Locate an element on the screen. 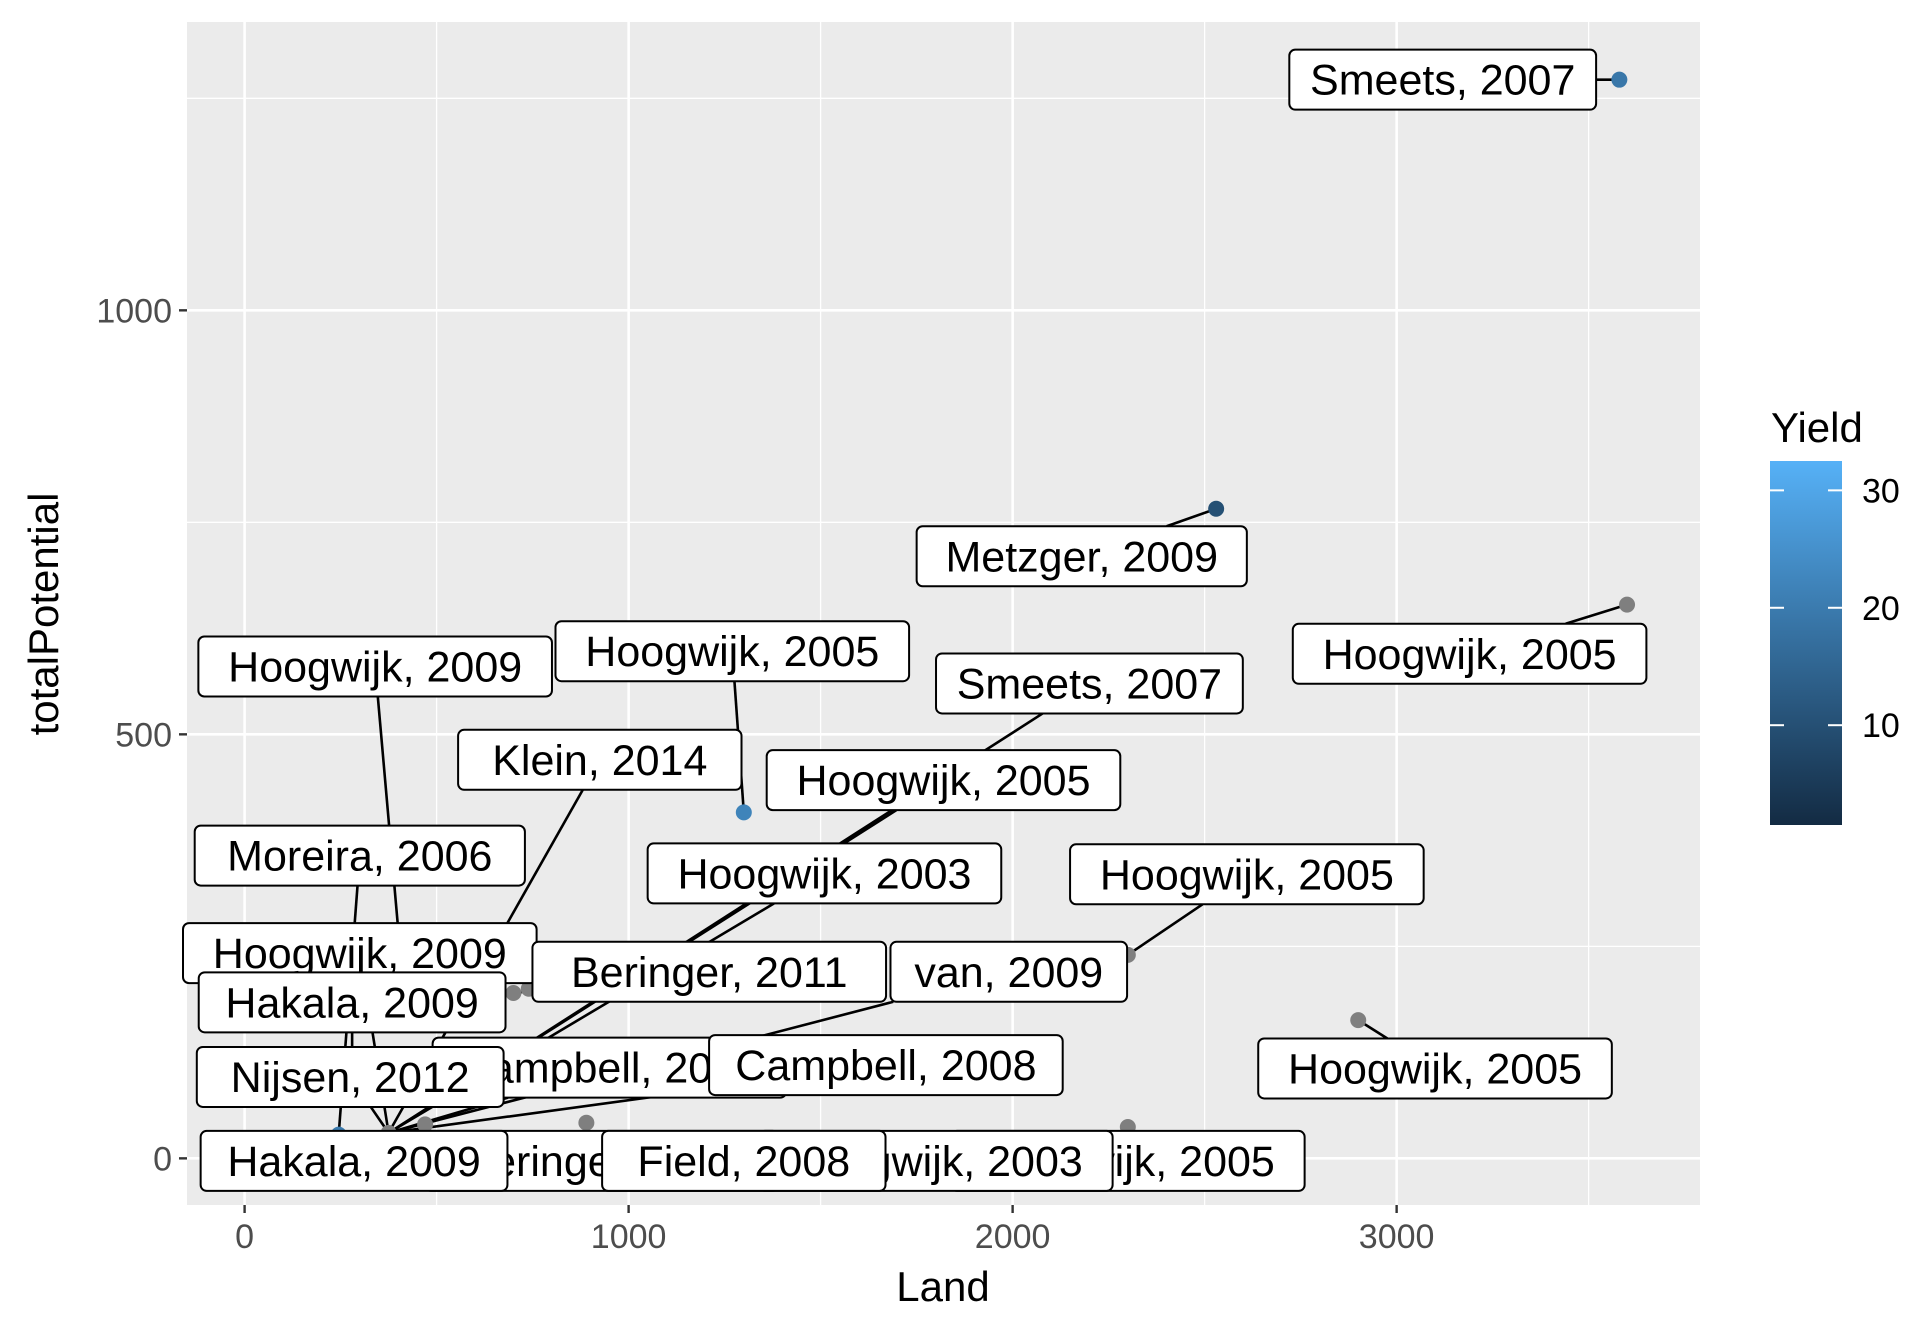  label-text: Hoogwijk, 2003 is located at coordinates (824, 874).